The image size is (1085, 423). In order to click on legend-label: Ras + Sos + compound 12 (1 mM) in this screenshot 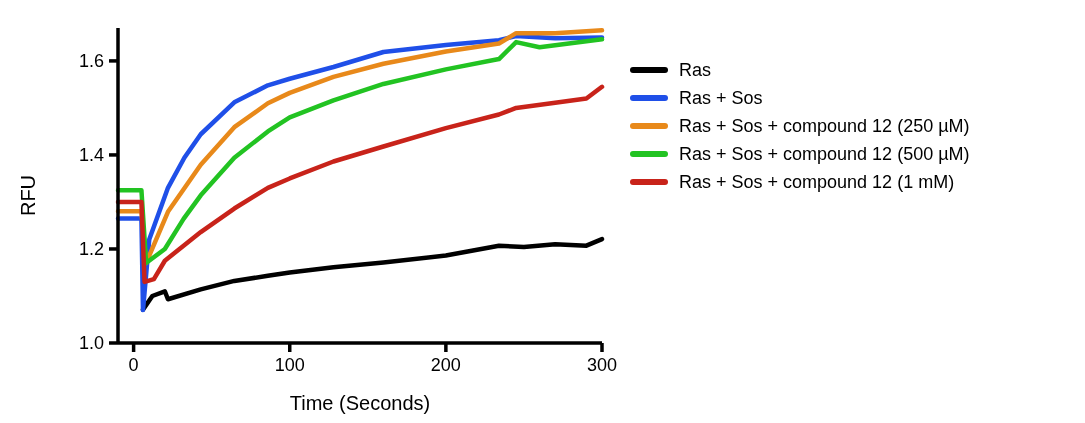, I will do `click(817, 182)`.